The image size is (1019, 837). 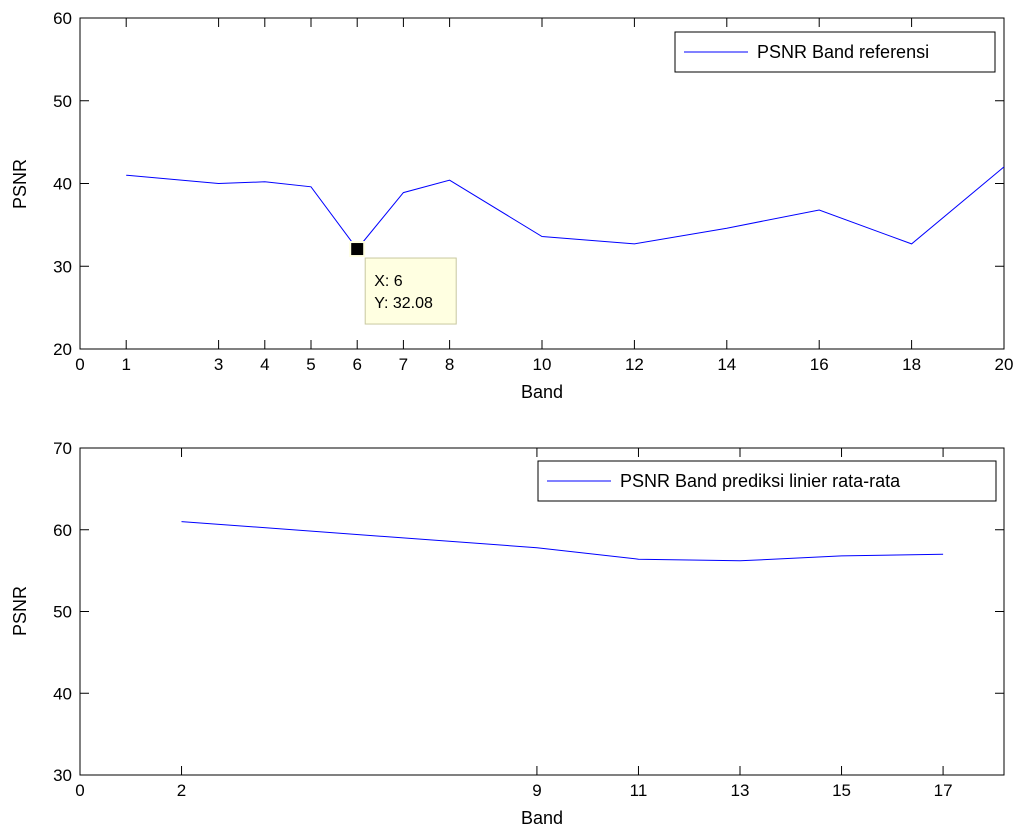 What do you see at coordinates (634, 364) in the screenshot?
I see `x-tick-label: 12` at bounding box center [634, 364].